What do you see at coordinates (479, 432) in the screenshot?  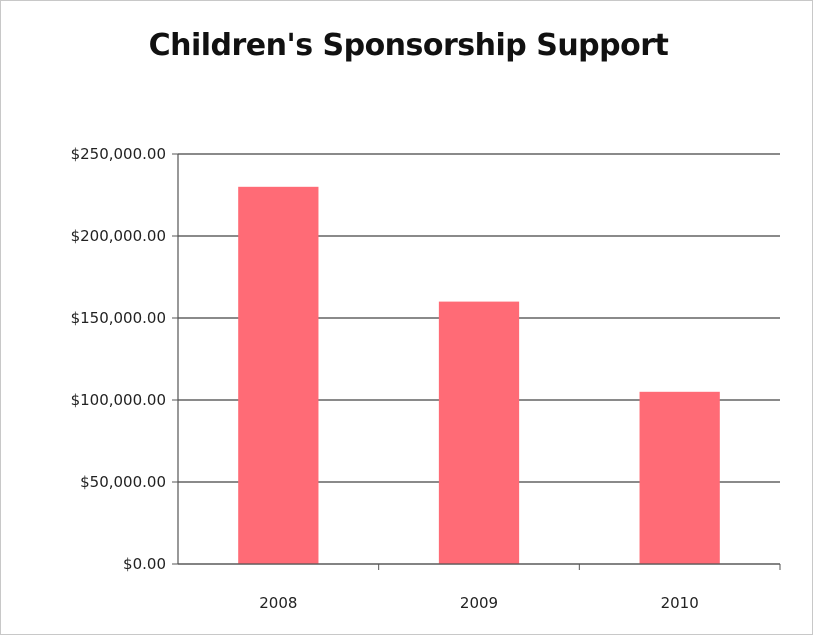 I see `bar-2009` at bounding box center [479, 432].